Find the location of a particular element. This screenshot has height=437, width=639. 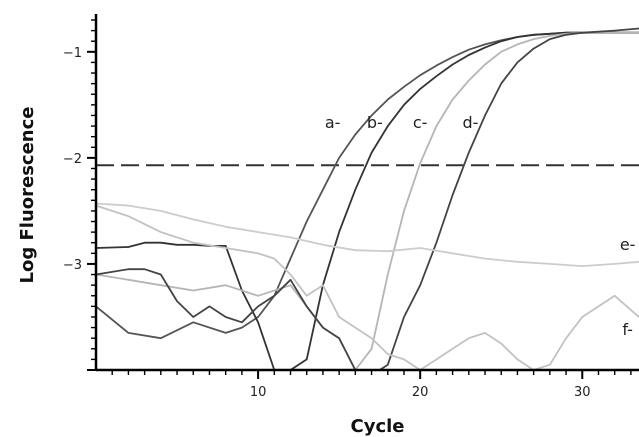

series-line-e is located at coordinates (367, 235).